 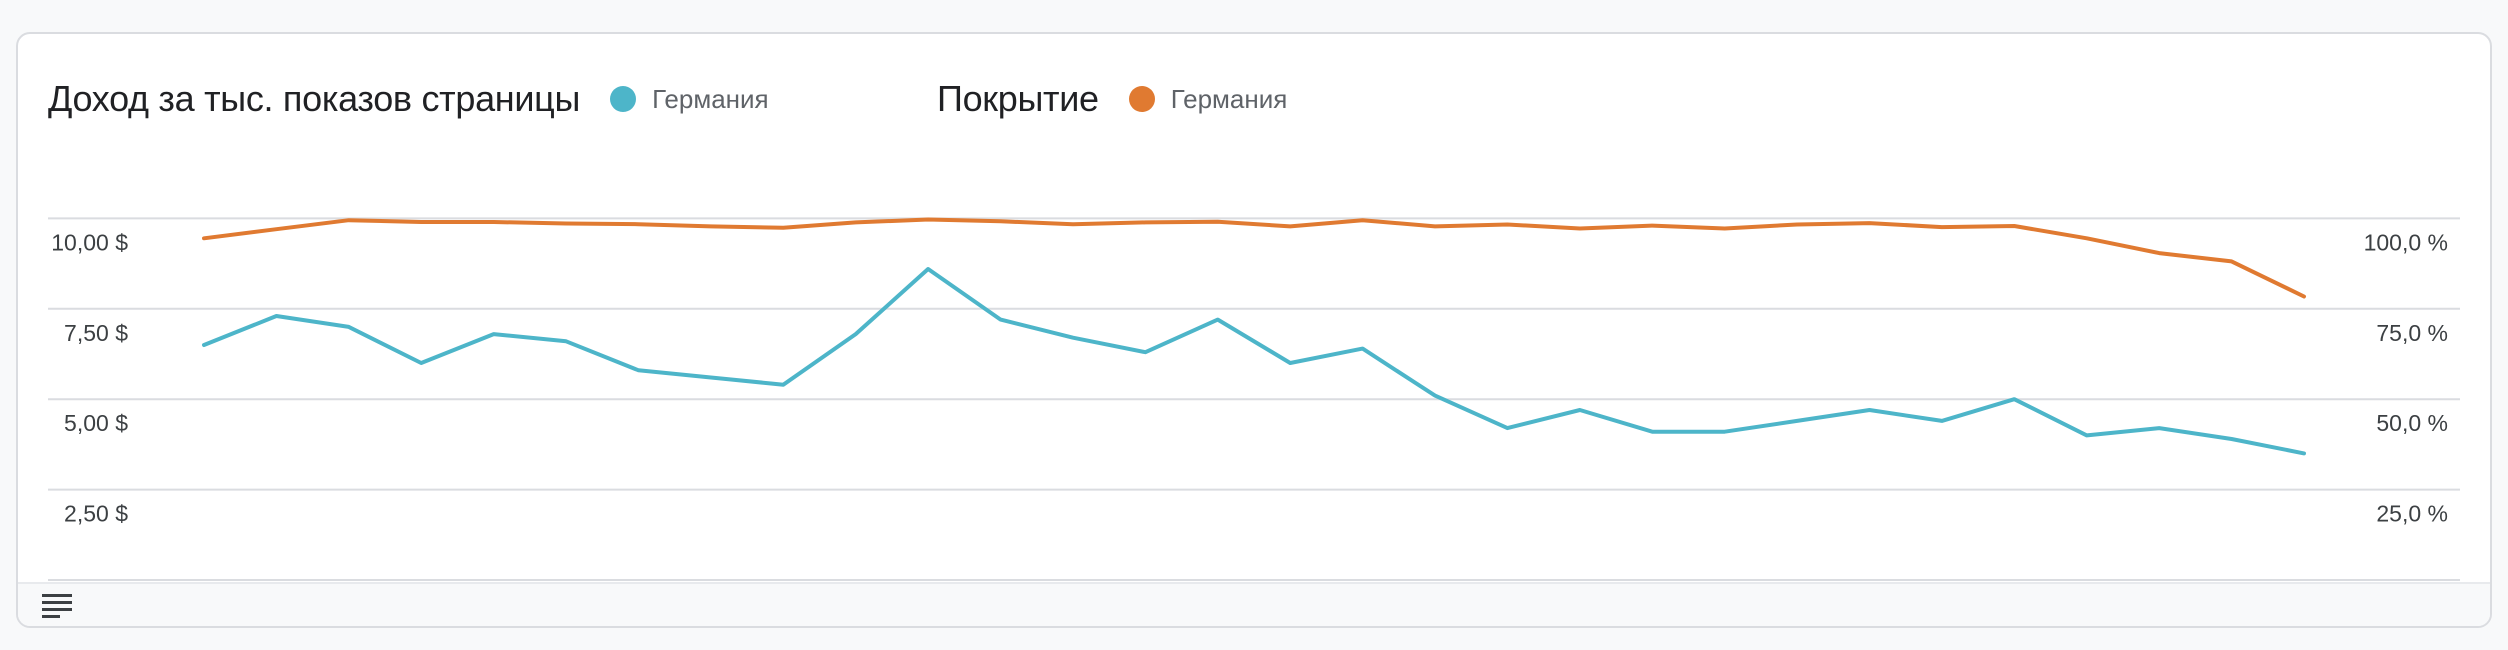 I want to click on chart-footer, so click(x=1254, y=604).